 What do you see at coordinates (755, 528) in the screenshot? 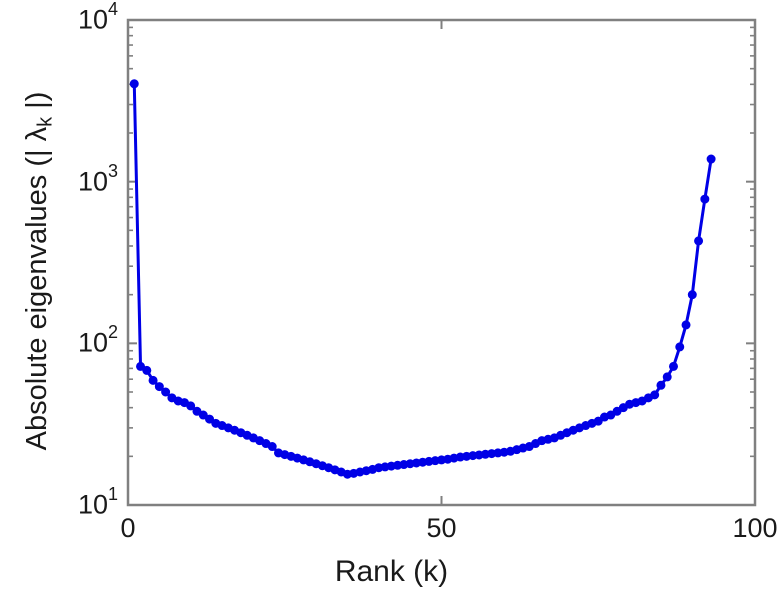
I see `x-tick-label-100: 100` at bounding box center [755, 528].